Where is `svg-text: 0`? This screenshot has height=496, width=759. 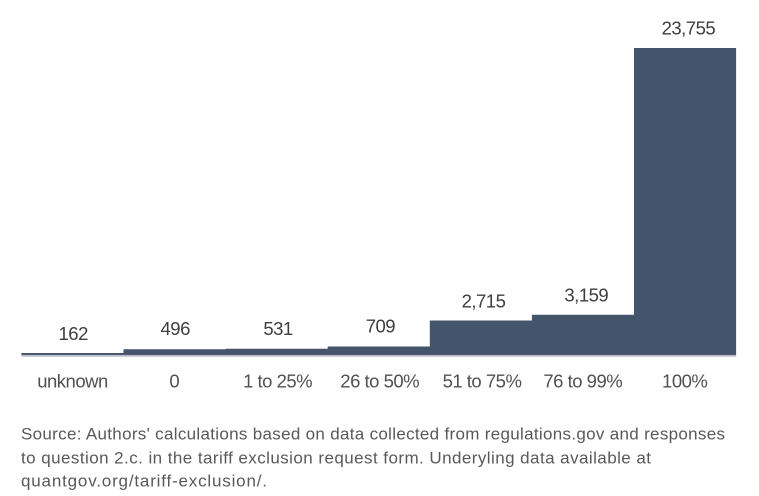
svg-text: 0 is located at coordinates (174, 380).